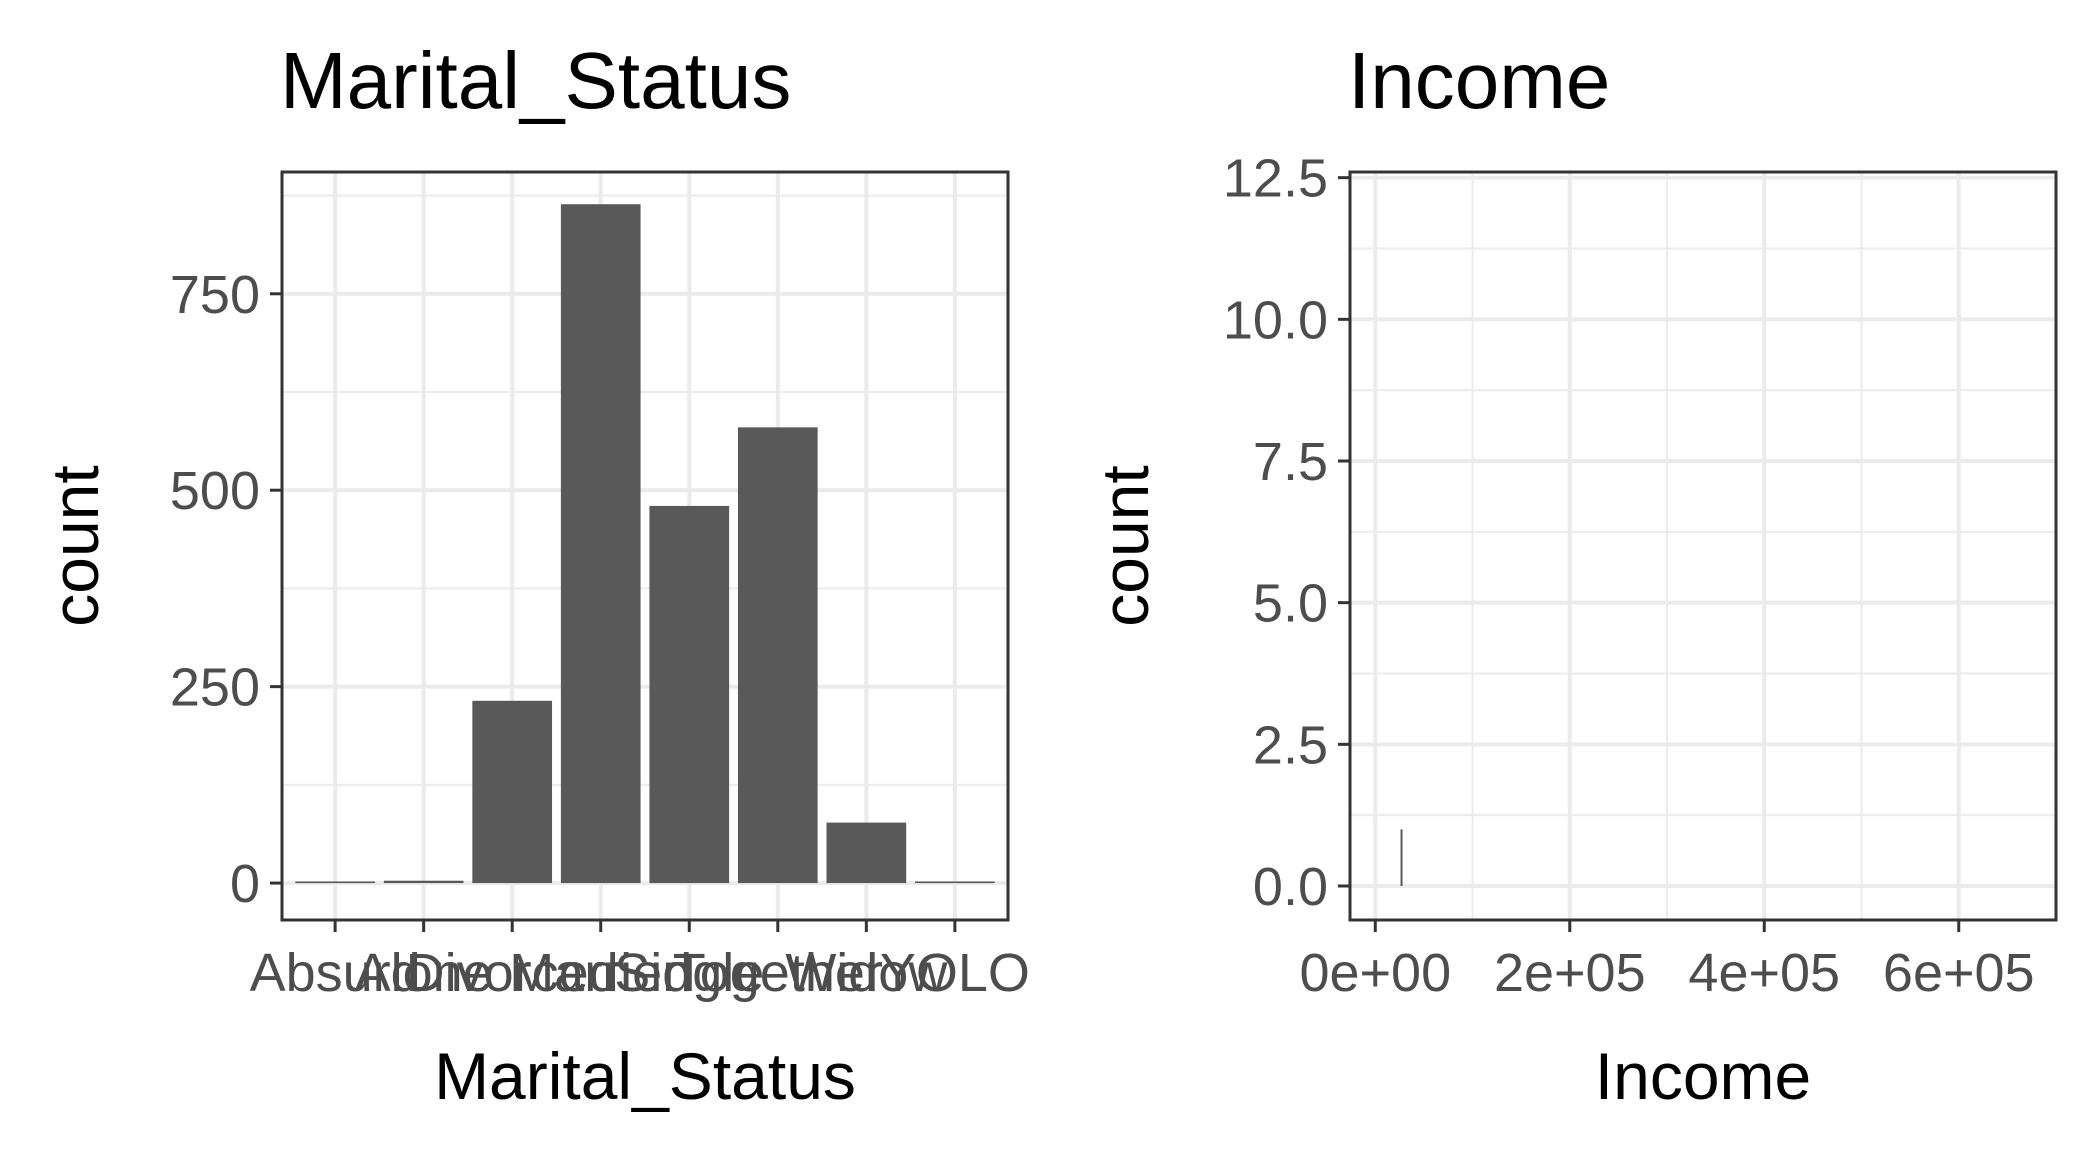 Image resolution: width=2088 pixels, height=1157 pixels. I want to click on x-tick-label: Single, so click(689, 973).